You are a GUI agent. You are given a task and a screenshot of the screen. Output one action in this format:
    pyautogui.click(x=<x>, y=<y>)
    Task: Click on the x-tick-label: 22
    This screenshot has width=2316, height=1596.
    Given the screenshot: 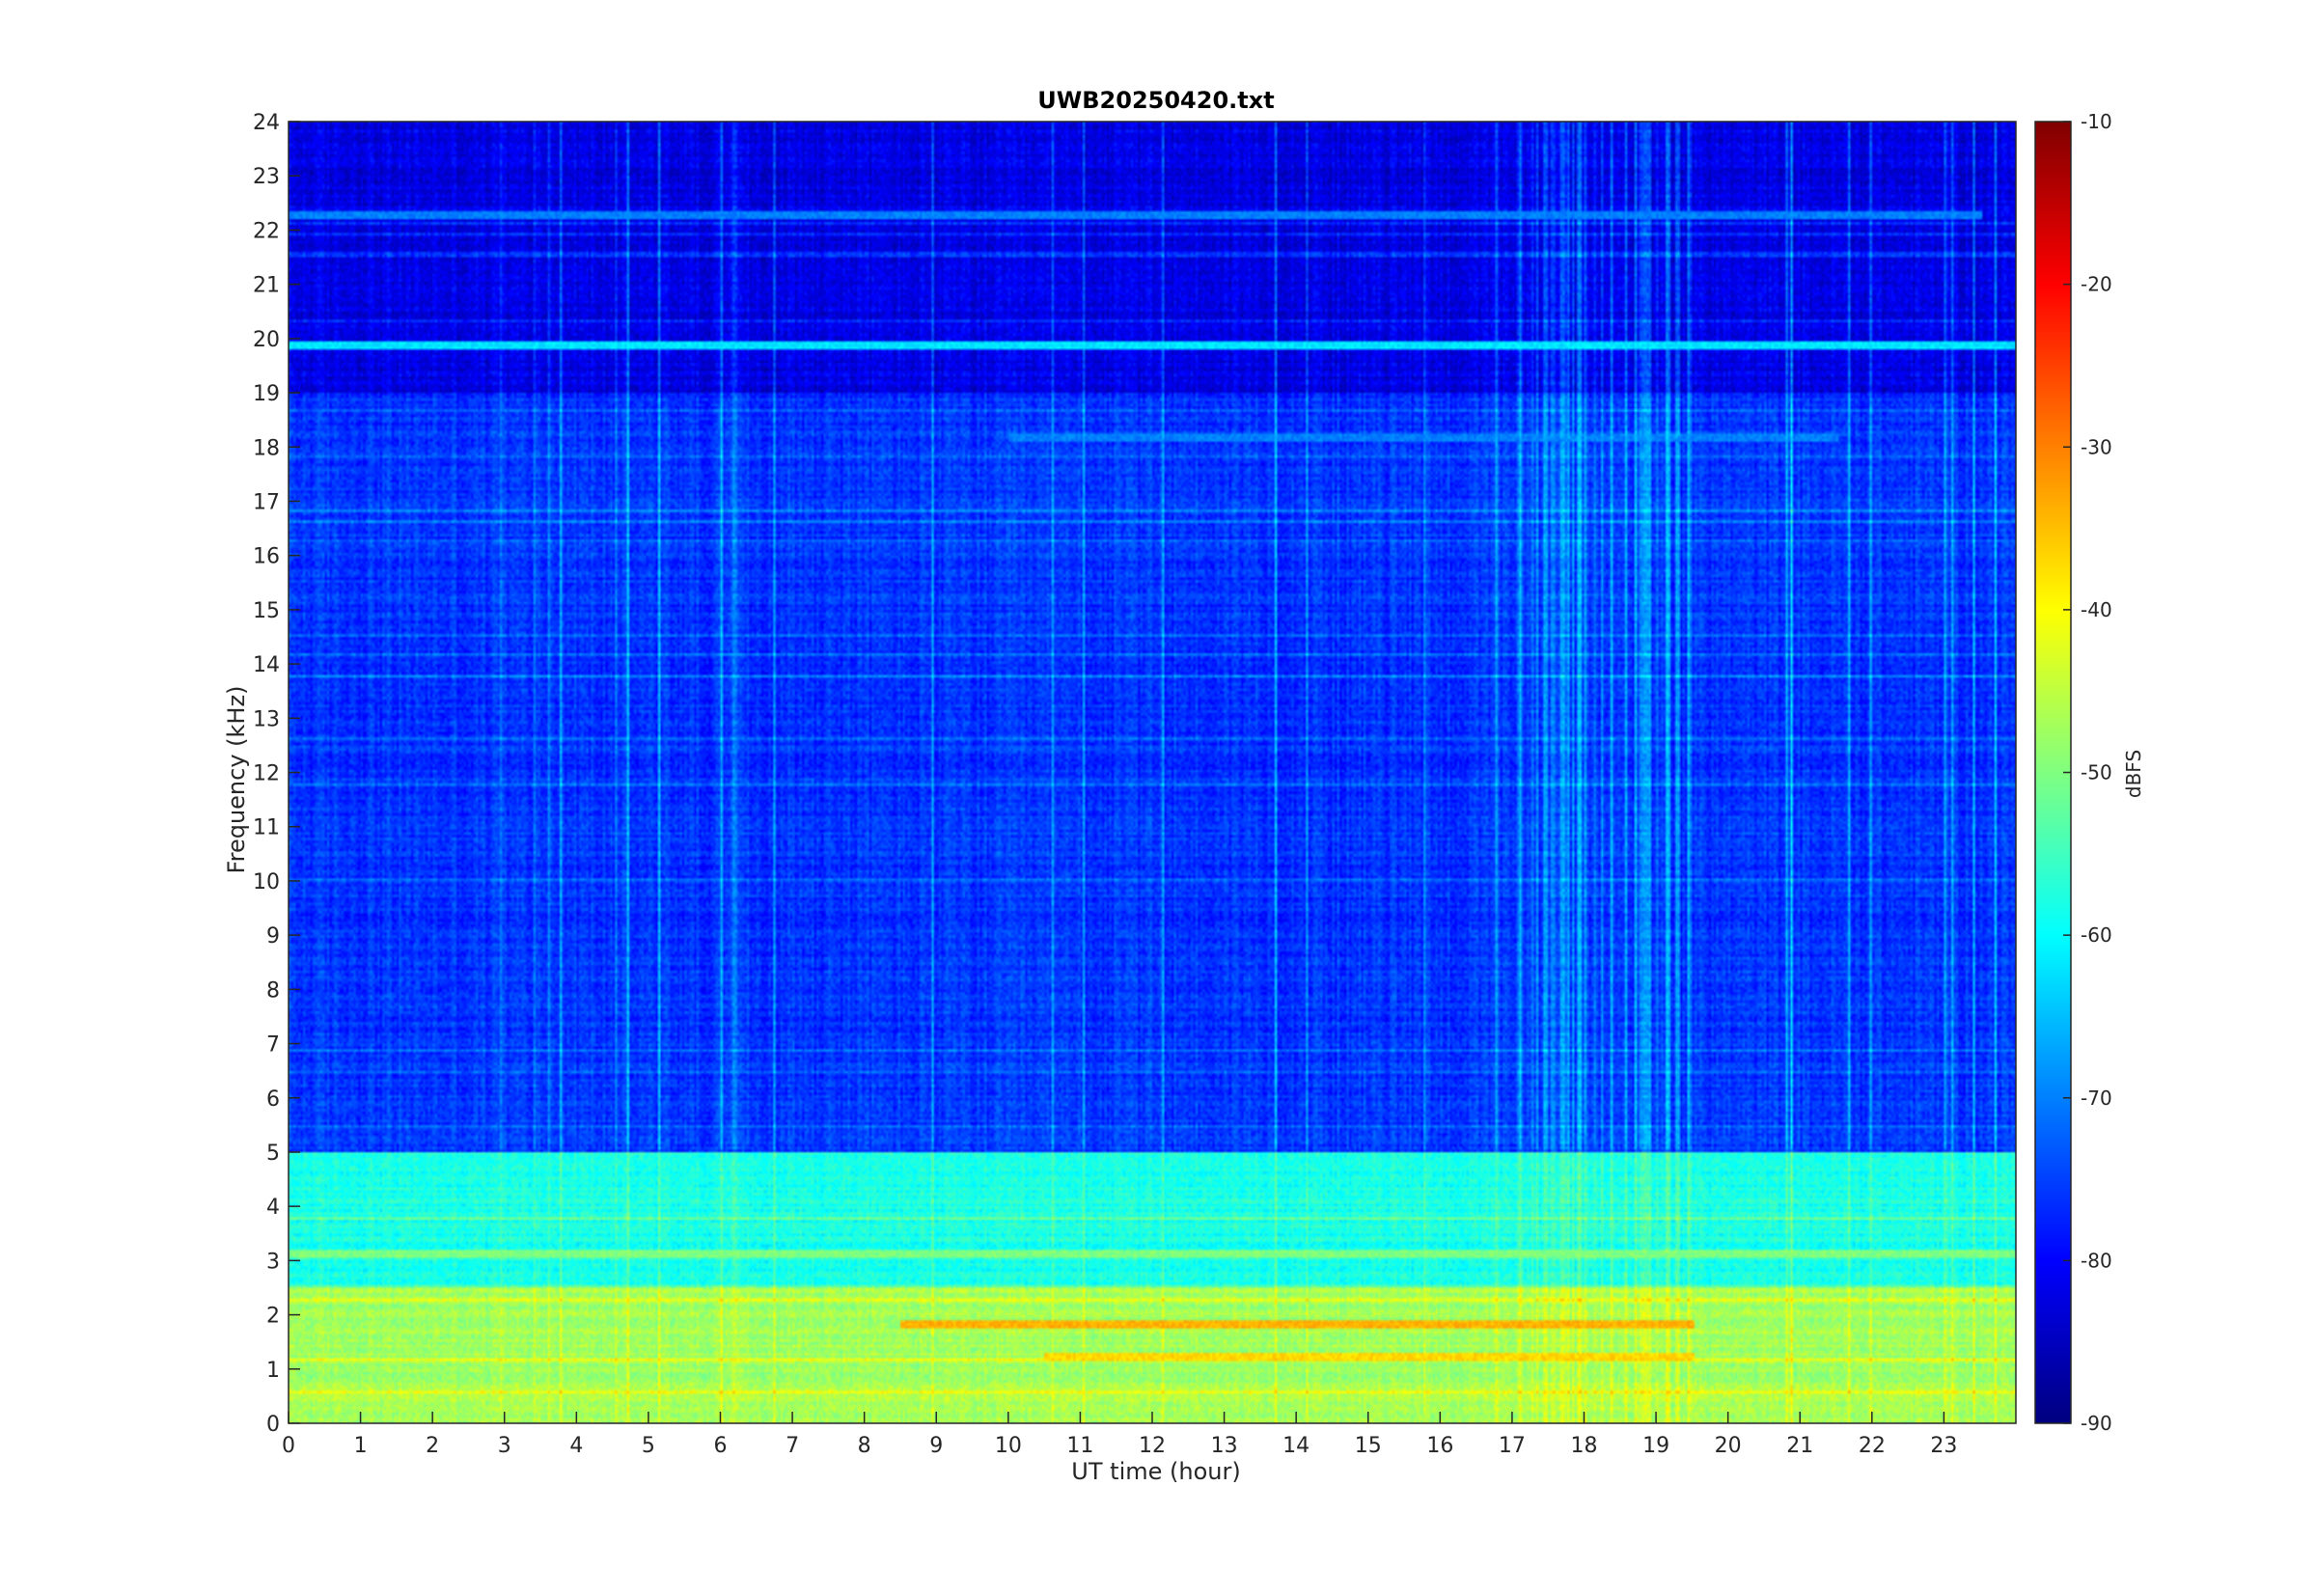 What is the action you would take?
    pyautogui.click(x=1872, y=1446)
    